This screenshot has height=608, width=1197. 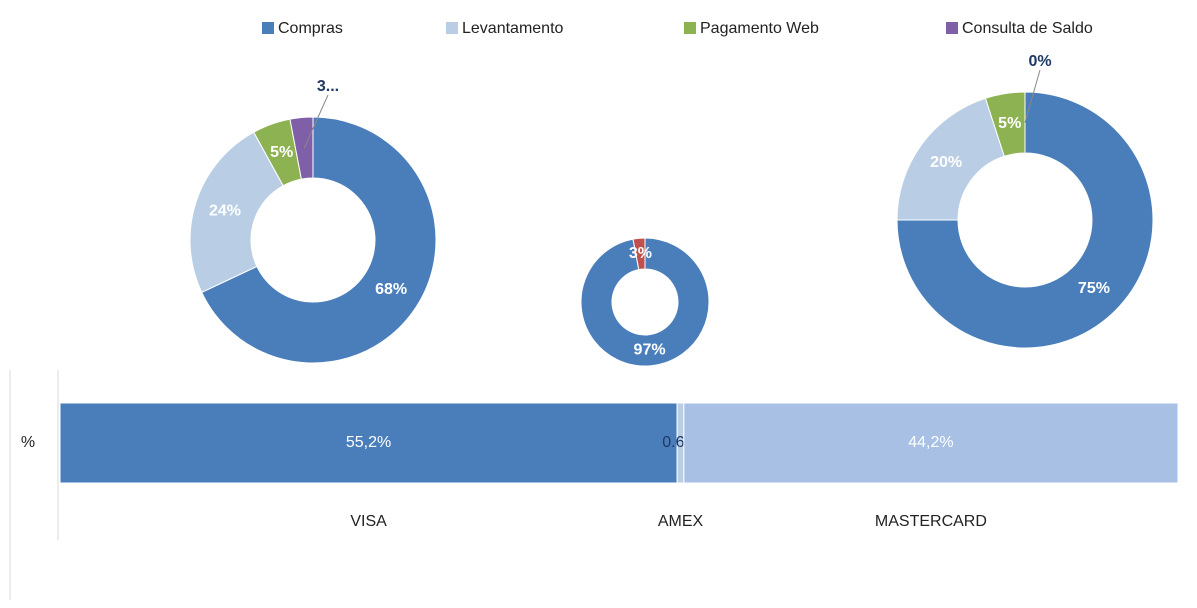 What do you see at coordinates (391, 289) in the screenshot?
I see `data-label: 68%` at bounding box center [391, 289].